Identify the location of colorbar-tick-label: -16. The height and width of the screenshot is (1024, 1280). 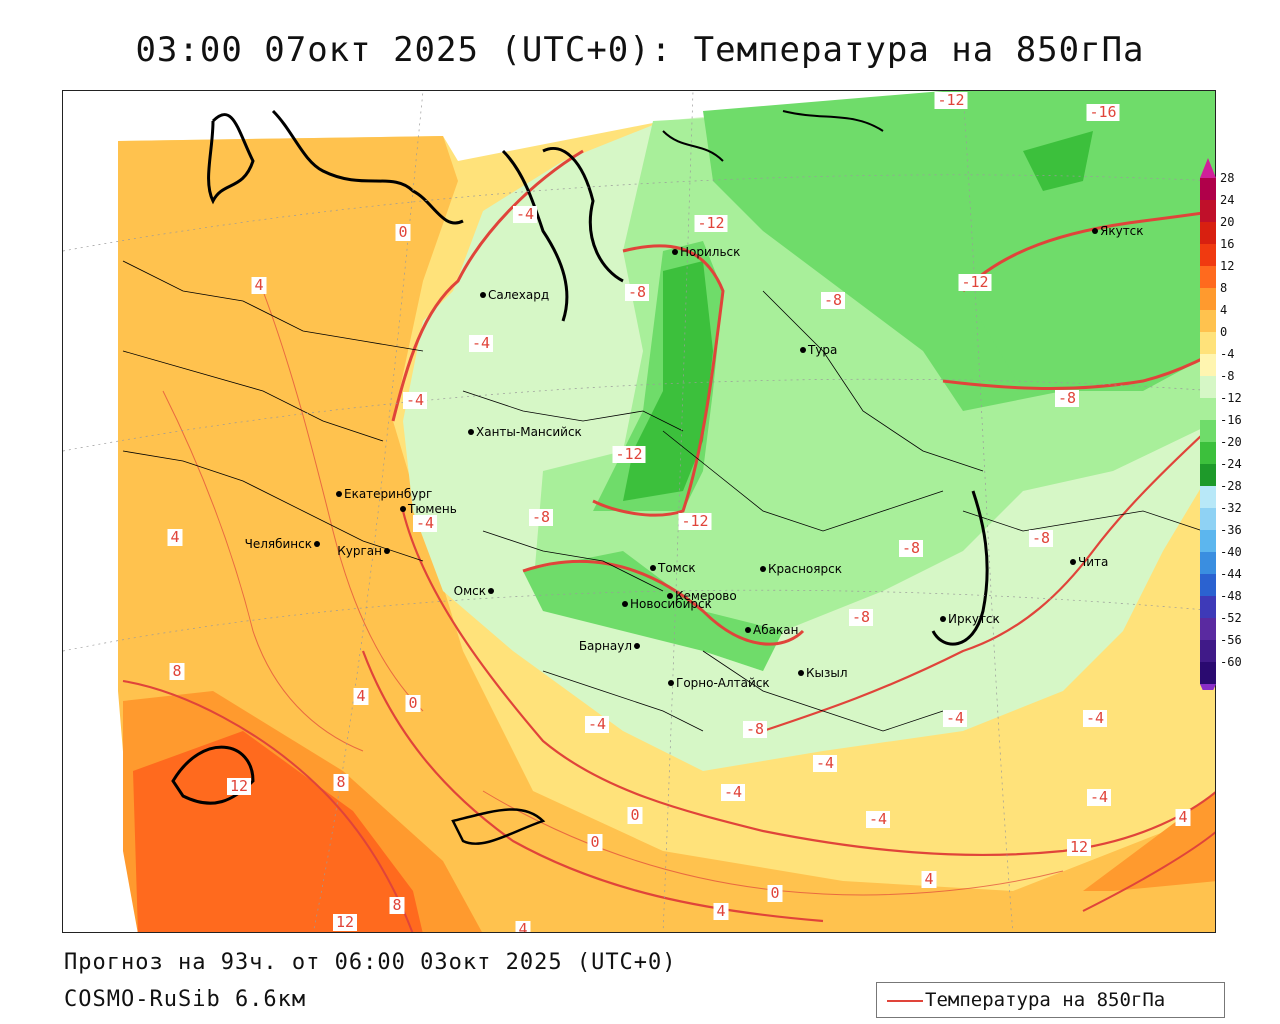
(1231, 420).